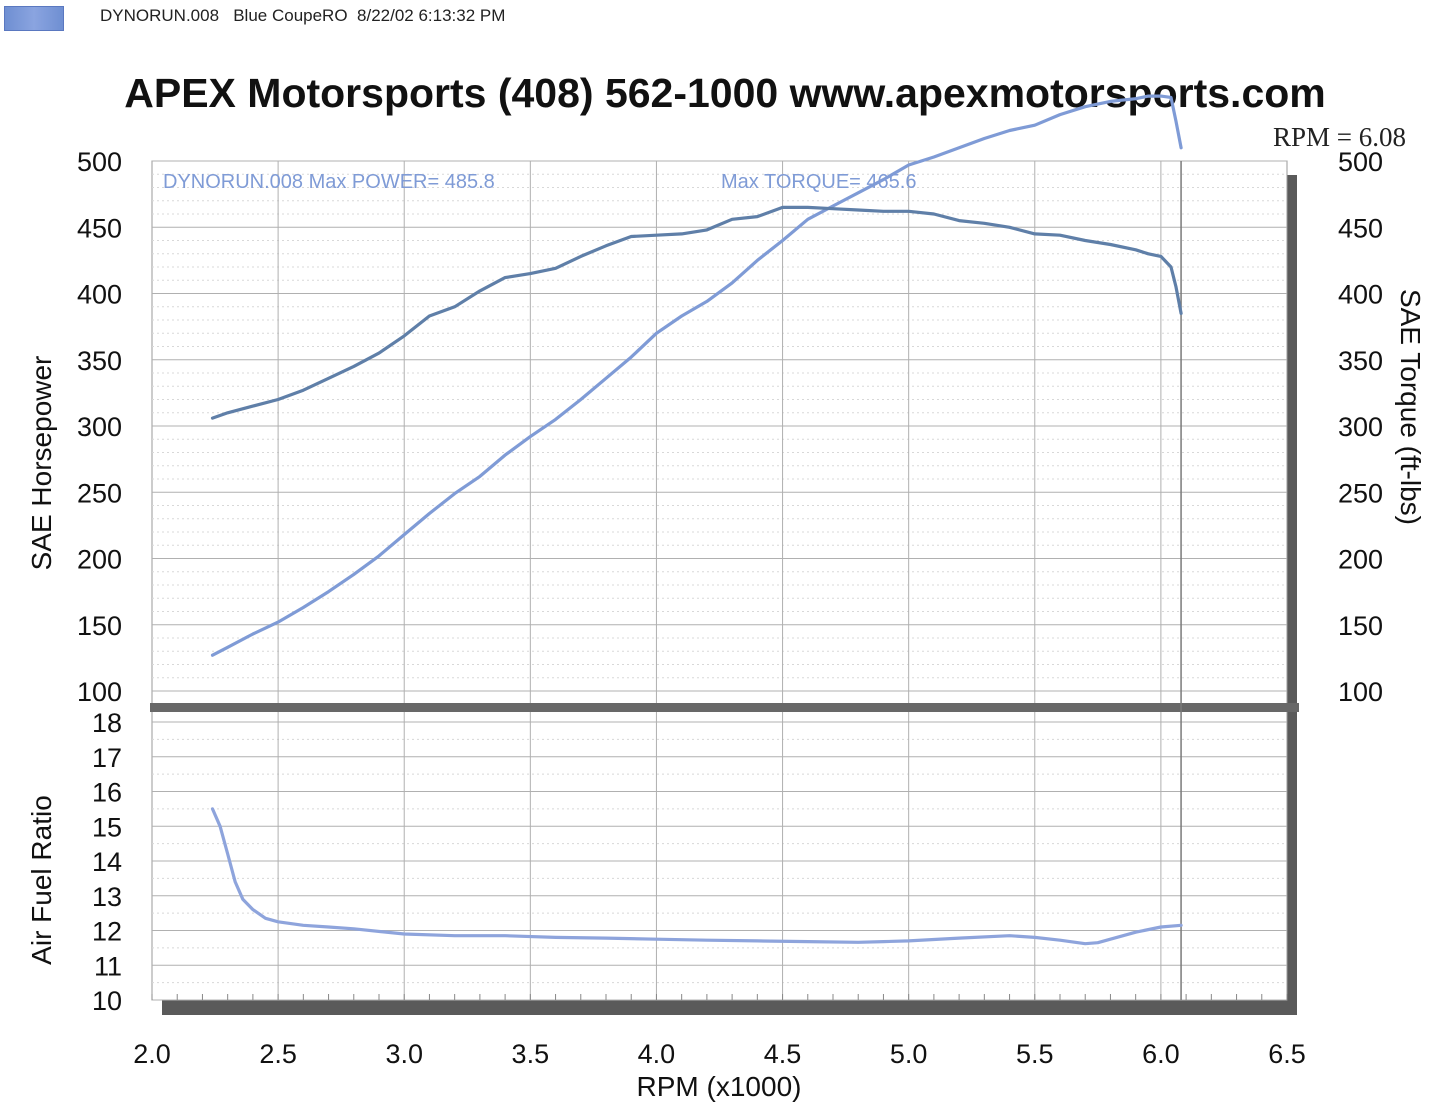 The height and width of the screenshot is (1108, 1430). I want to click on y-tick-label-right: 150, so click(1360, 626).